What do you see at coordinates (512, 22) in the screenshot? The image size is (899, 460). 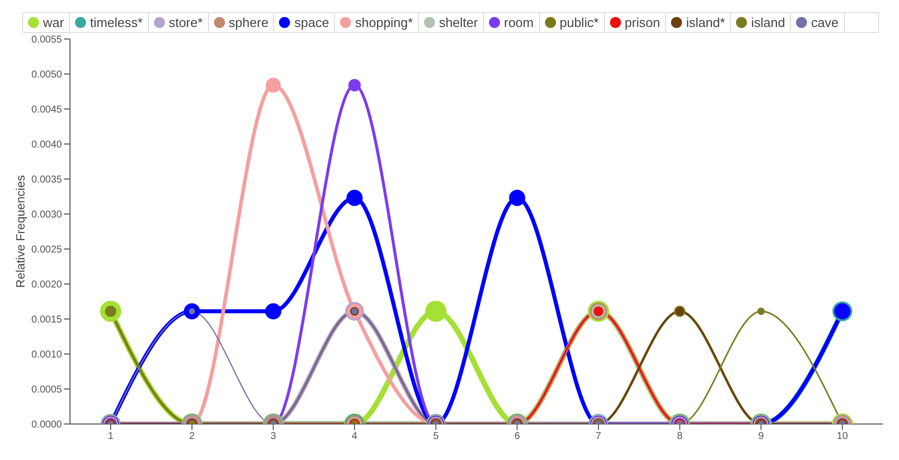 I see `legend-label: room` at bounding box center [512, 22].